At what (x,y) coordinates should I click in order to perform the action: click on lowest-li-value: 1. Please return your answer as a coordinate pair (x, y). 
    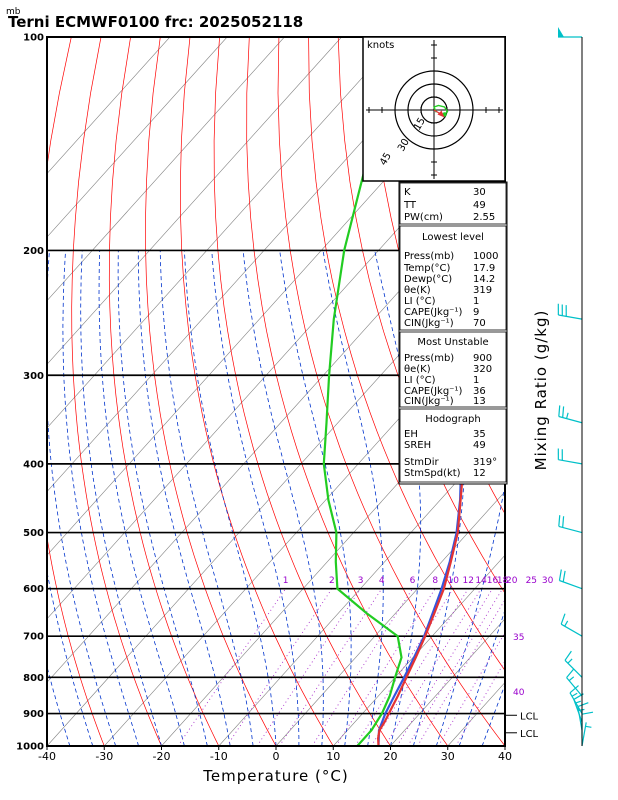
    Looking at the image, I should click on (476, 301).